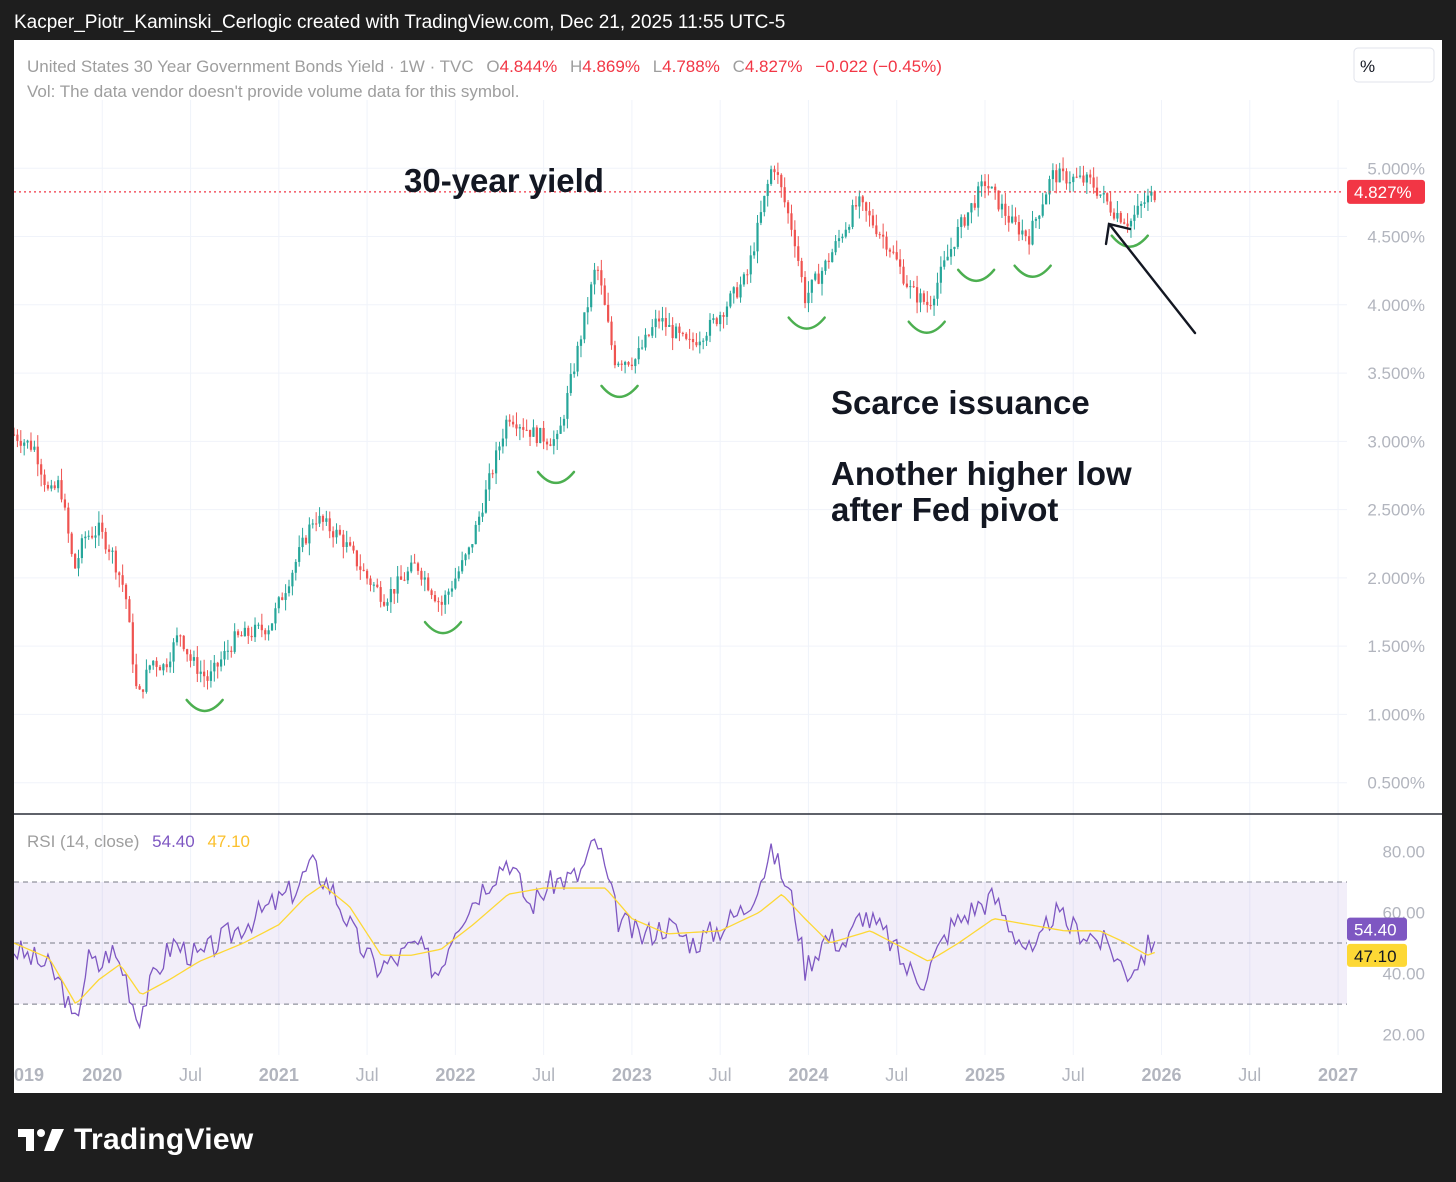  Describe the element at coordinates (1386, 191) in the screenshot. I see `last-price-badge: 4.827%` at that location.